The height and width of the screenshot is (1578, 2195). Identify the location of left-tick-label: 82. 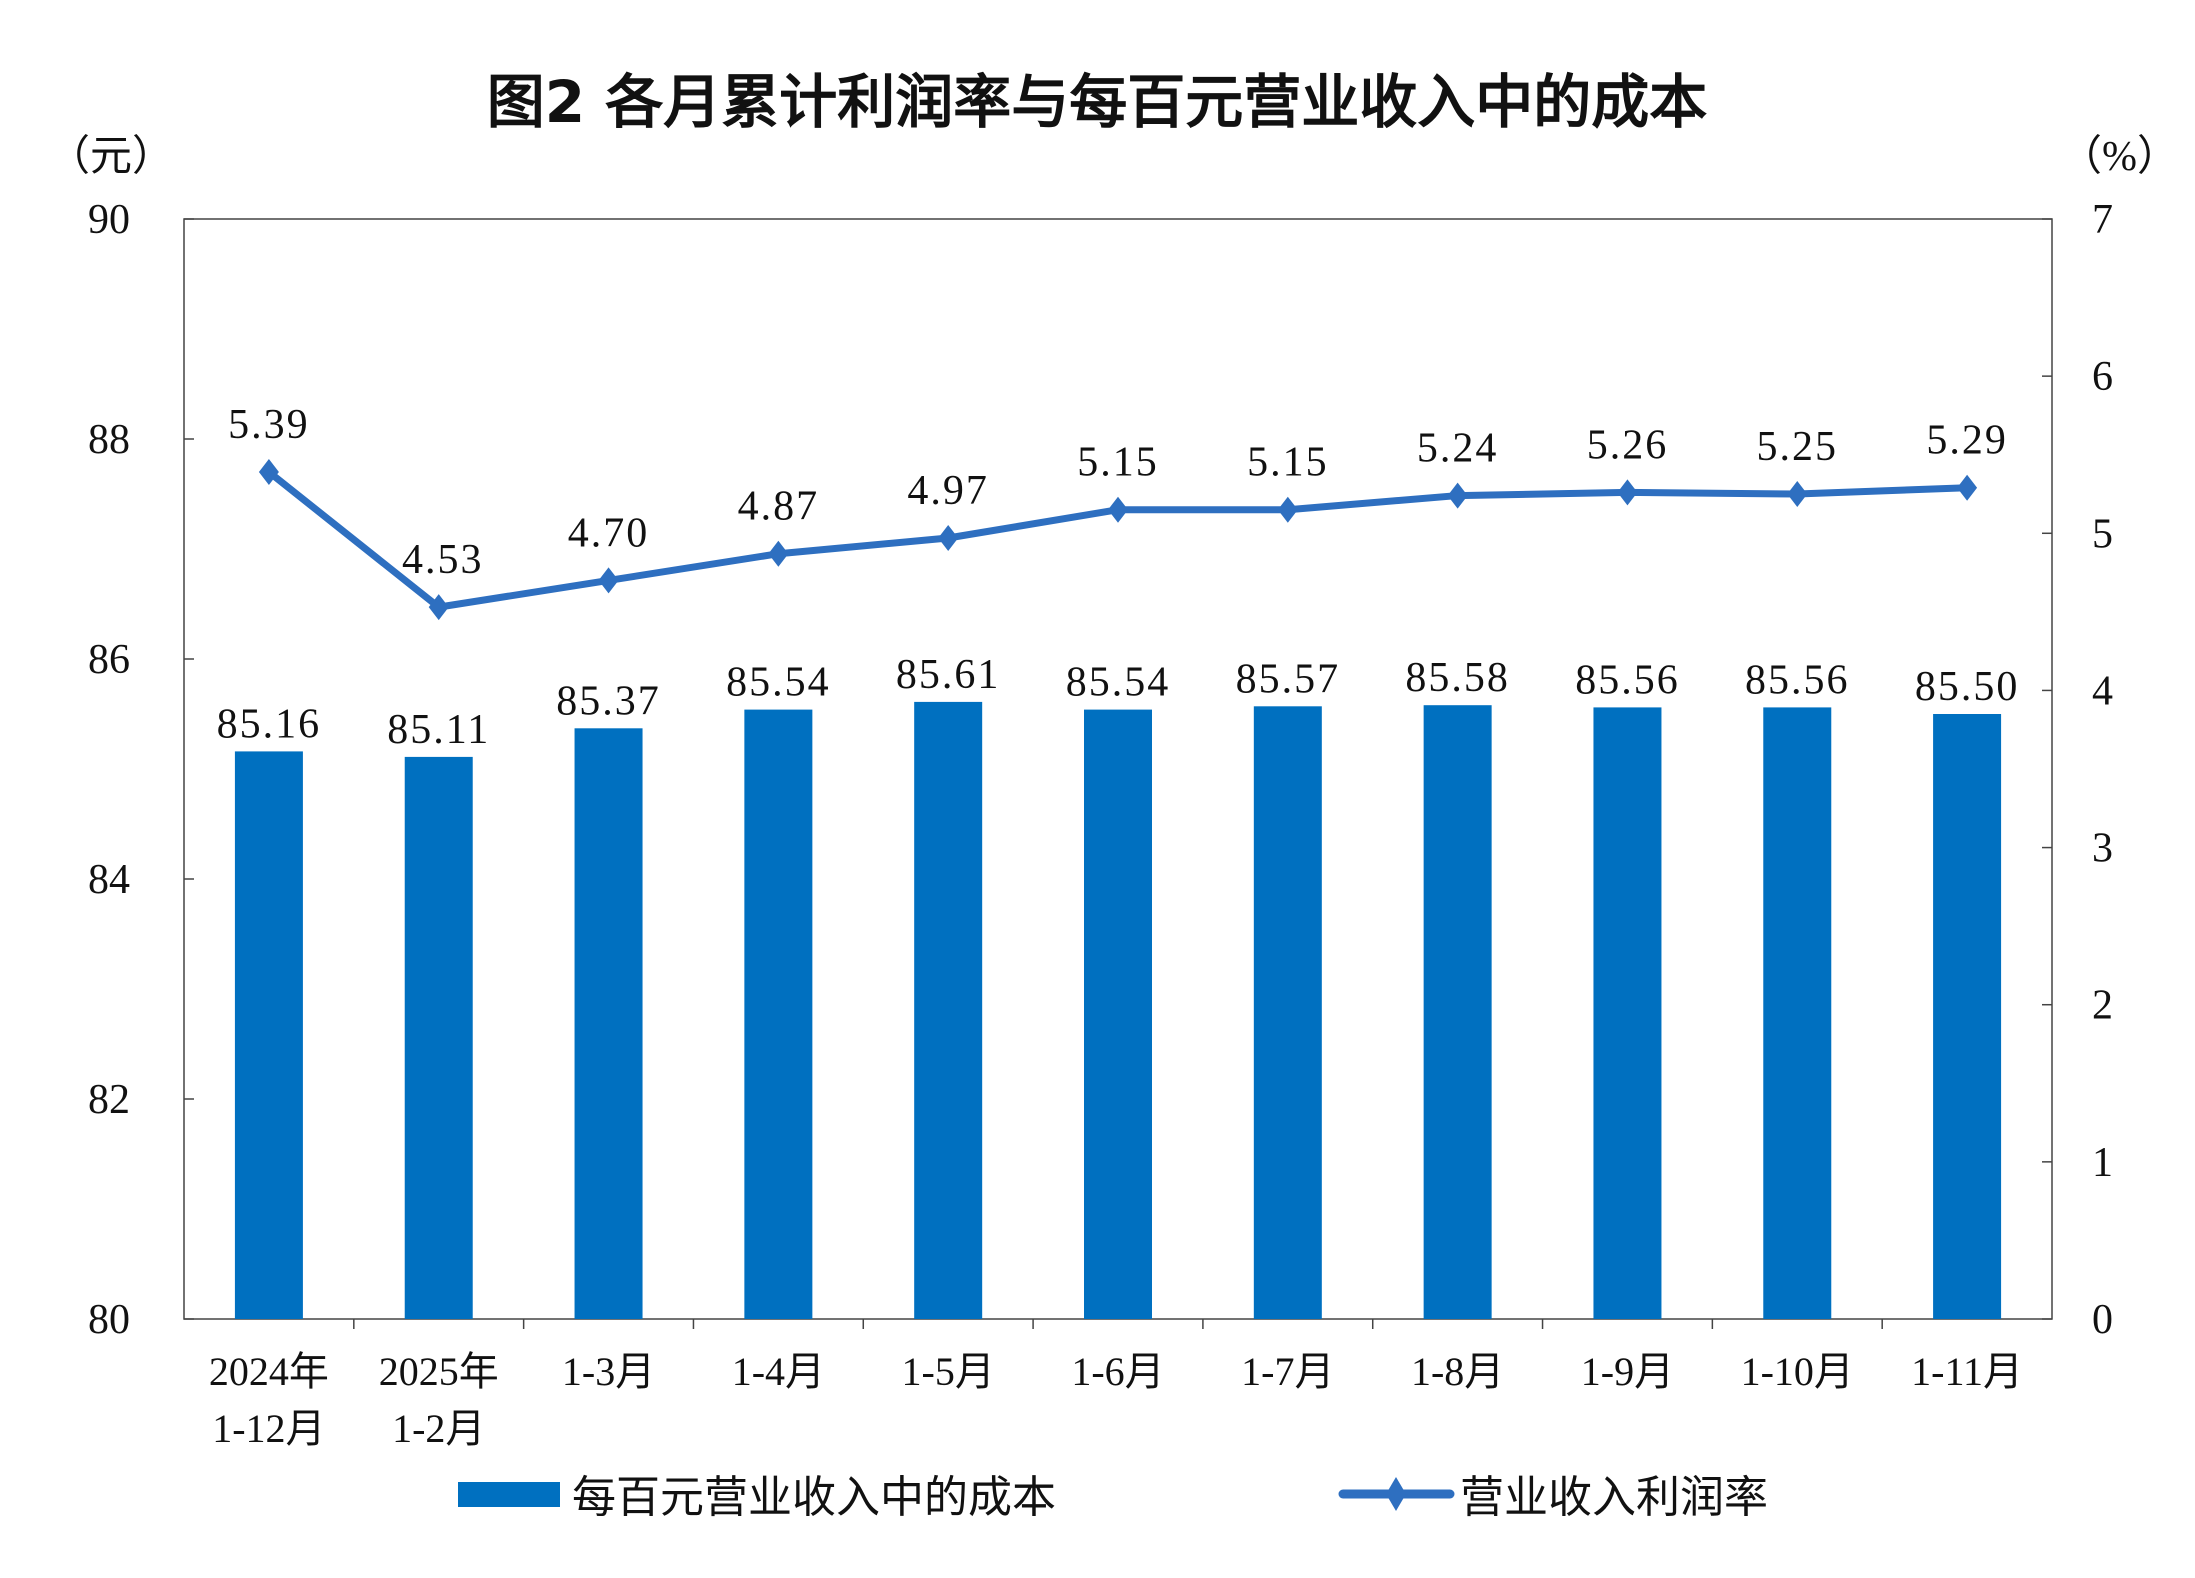
(109, 1100).